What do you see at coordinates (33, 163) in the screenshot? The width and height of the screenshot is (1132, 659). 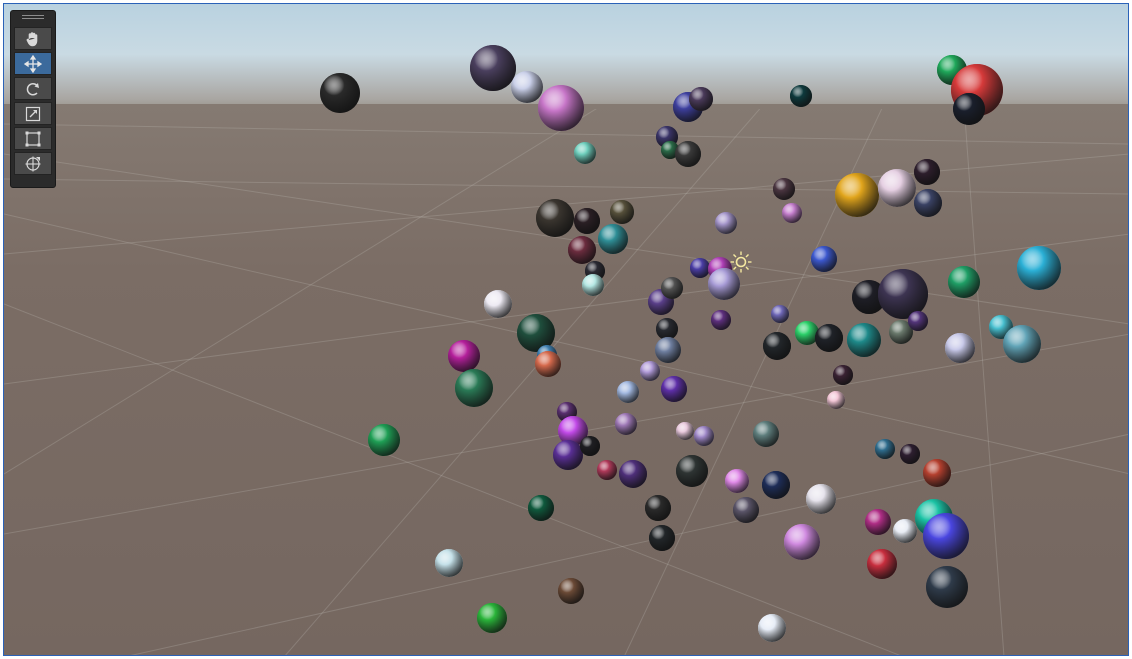 I see `transform-tool-button` at bounding box center [33, 163].